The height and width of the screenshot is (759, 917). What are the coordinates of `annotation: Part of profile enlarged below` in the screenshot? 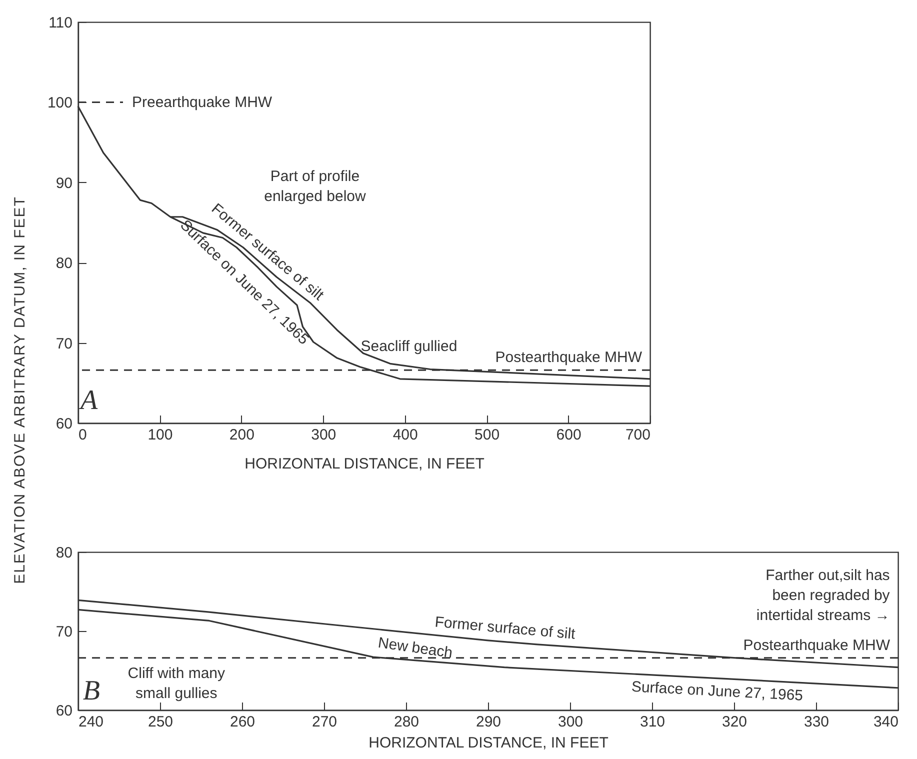 It's located at (315, 187).